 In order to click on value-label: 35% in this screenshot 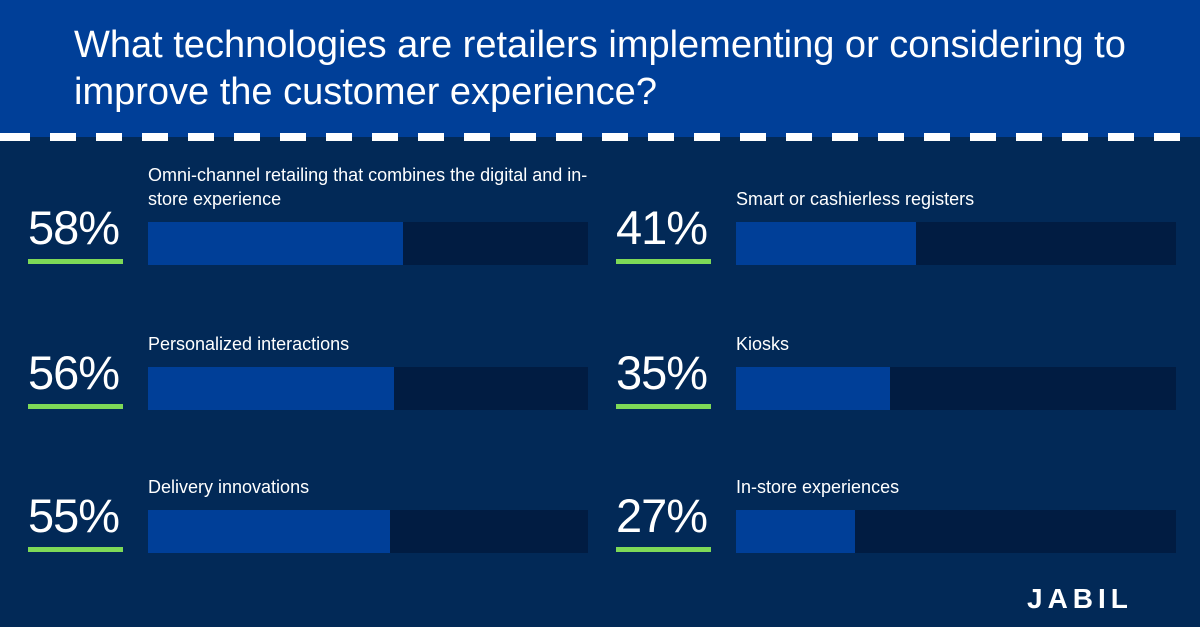, I will do `click(662, 372)`.